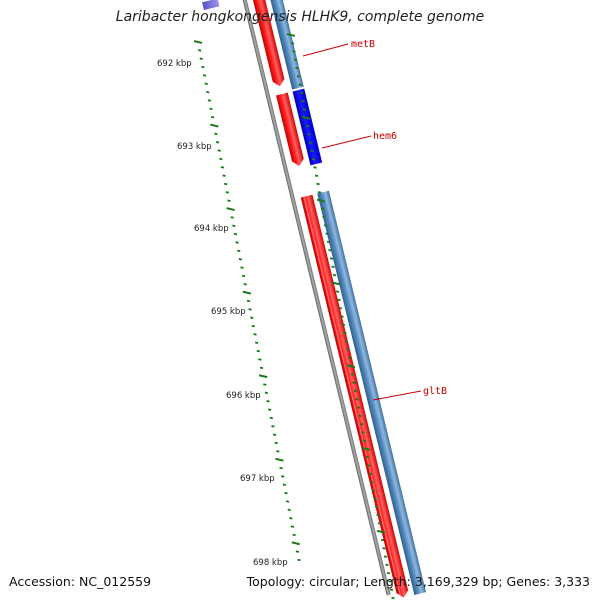  I want to click on cds-metB-forward, so click(268, 44).